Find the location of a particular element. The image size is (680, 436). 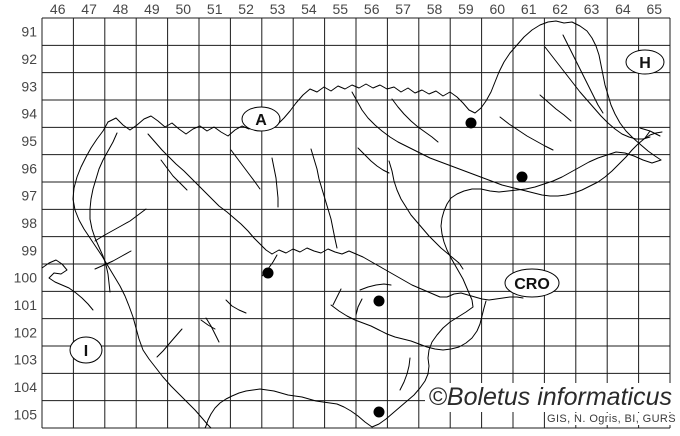

axis-left-label: 105 is located at coordinates (26, 414).